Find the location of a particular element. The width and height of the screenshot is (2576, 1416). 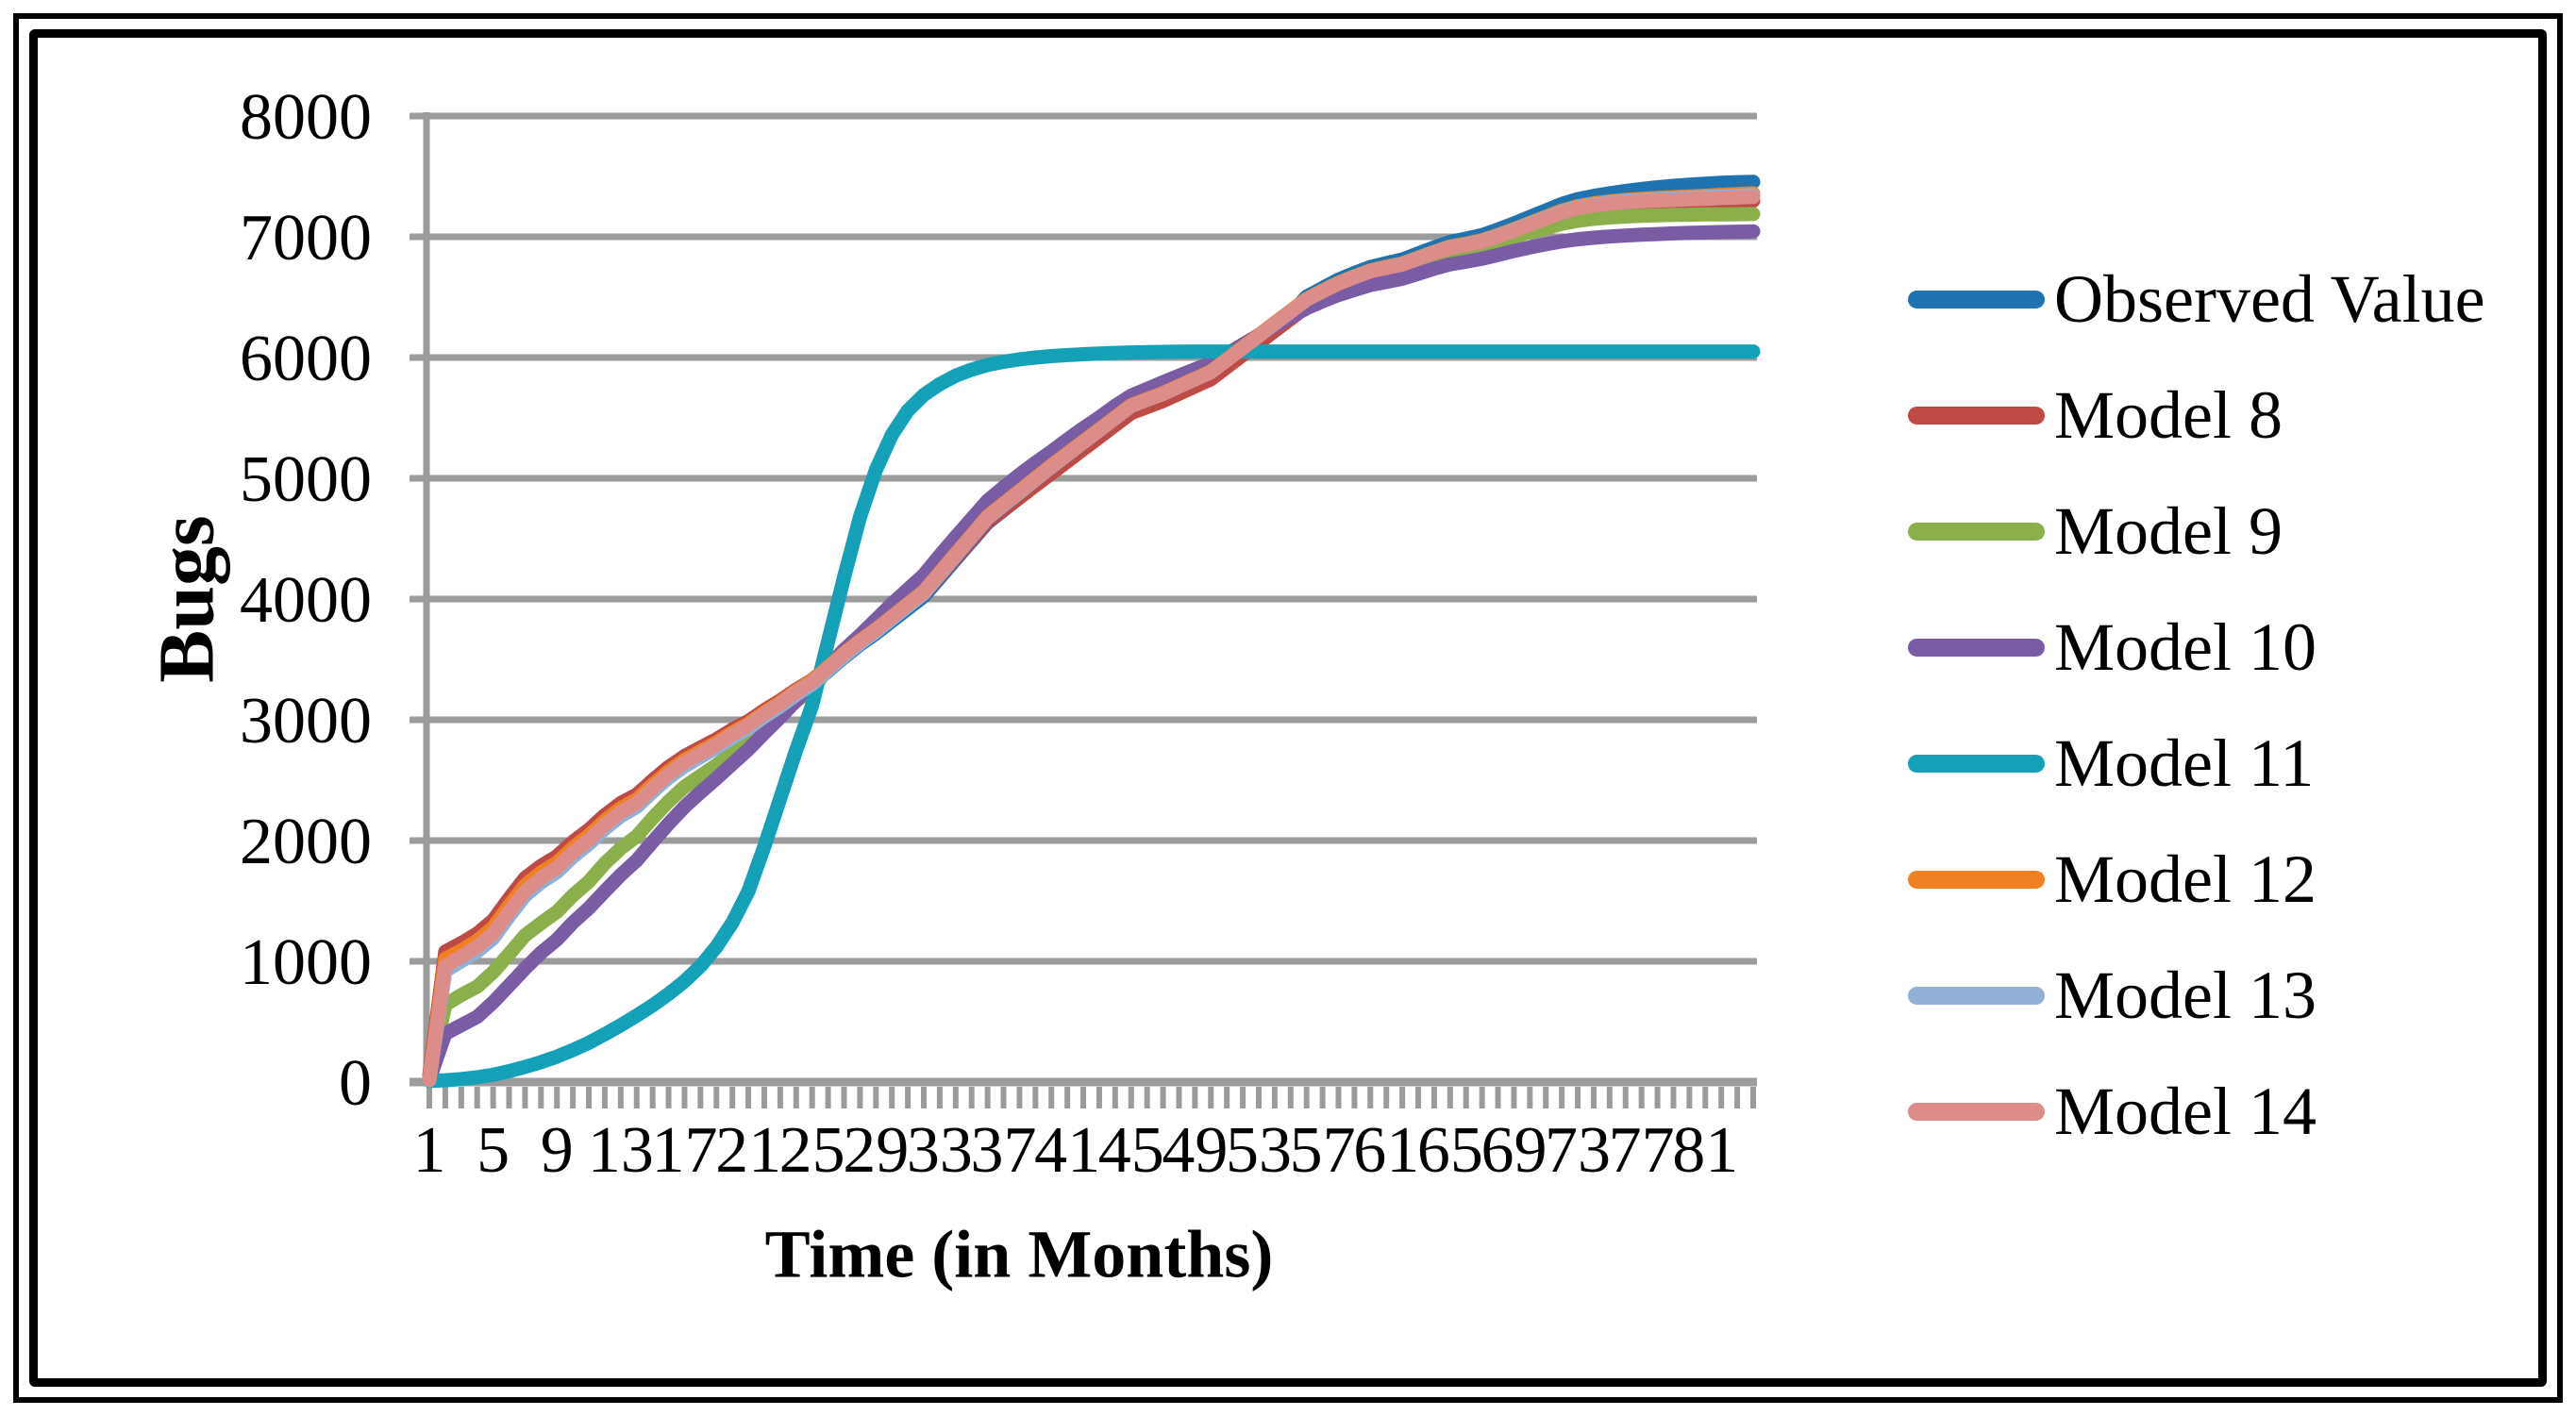

y-tick-label: 8000 is located at coordinates (306, 118).